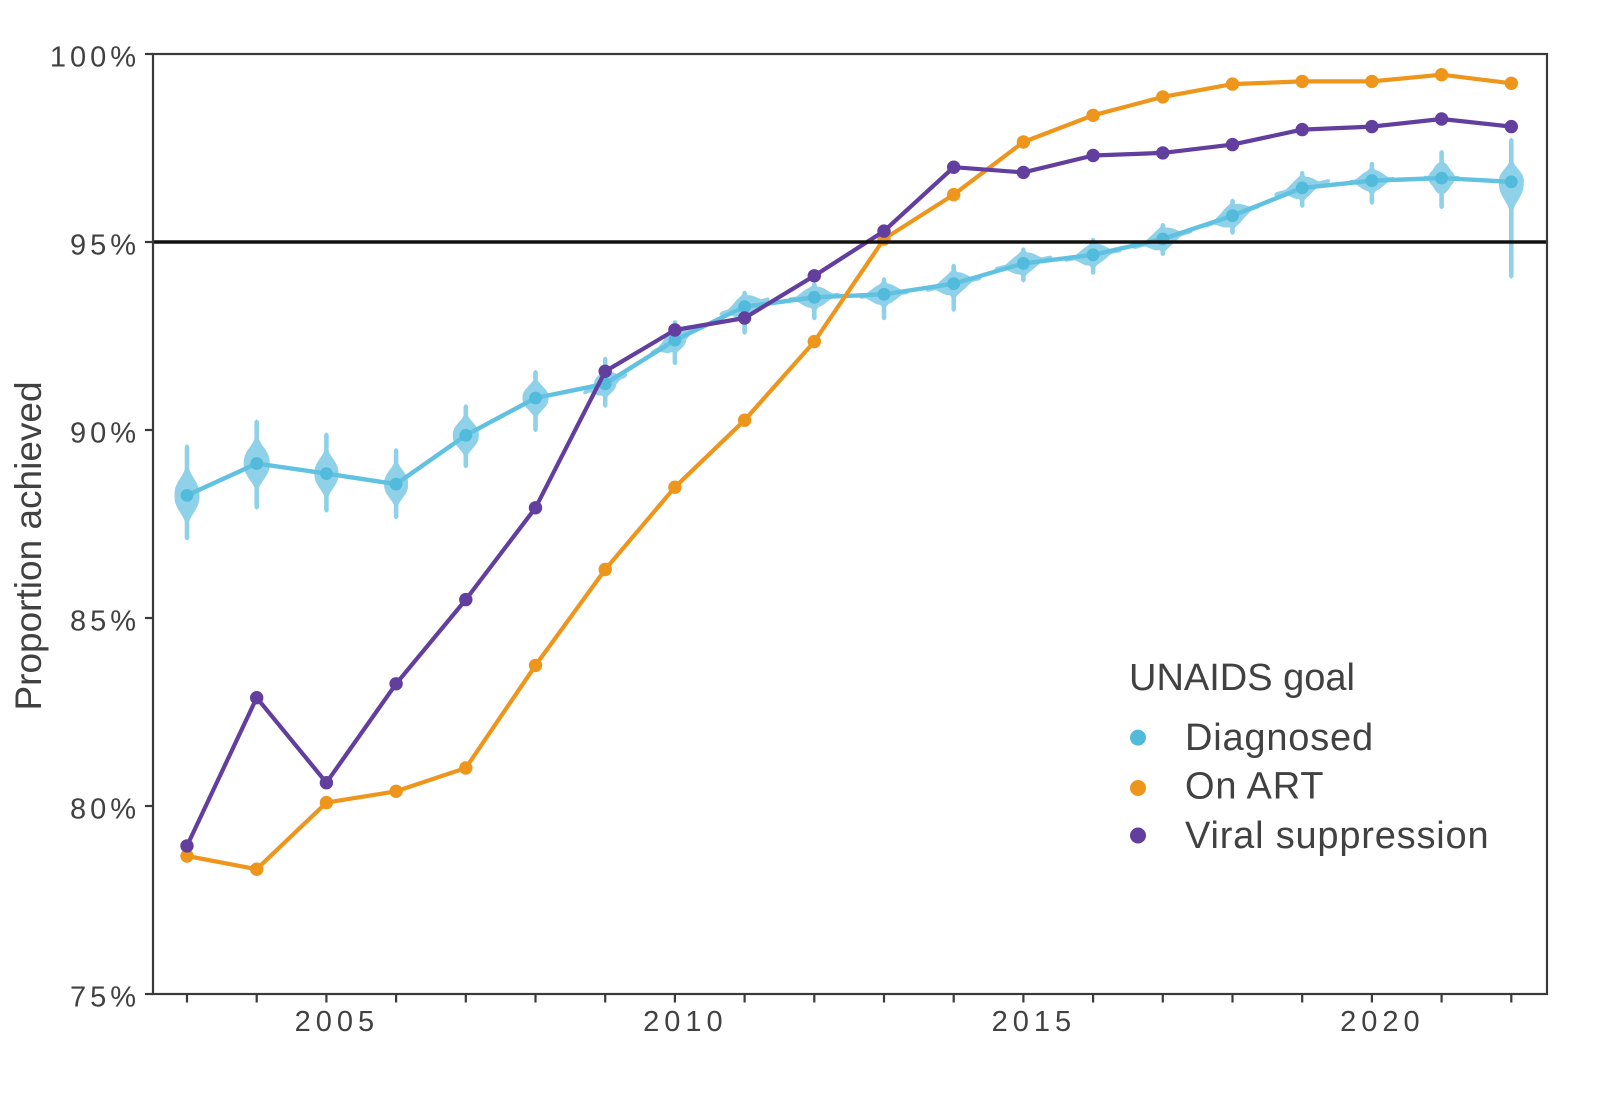  Describe the element at coordinates (105, 810) in the screenshot. I see `svg-text: 80%` at that location.